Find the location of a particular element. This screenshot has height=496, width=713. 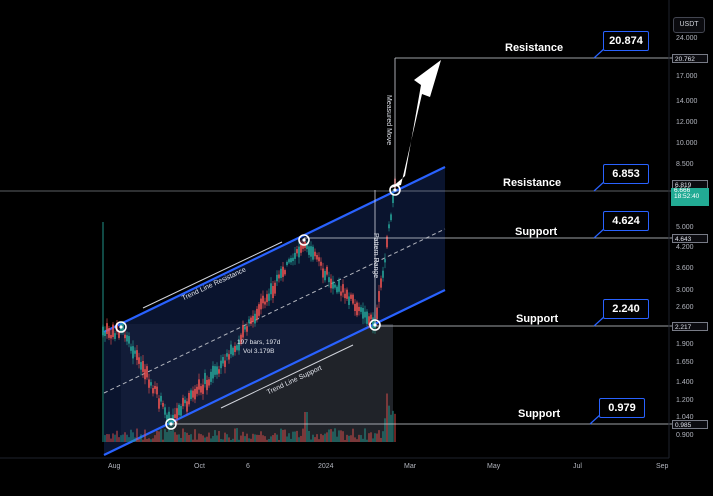

measured-move-label: Measured Move is located at coordinates (388, 120).